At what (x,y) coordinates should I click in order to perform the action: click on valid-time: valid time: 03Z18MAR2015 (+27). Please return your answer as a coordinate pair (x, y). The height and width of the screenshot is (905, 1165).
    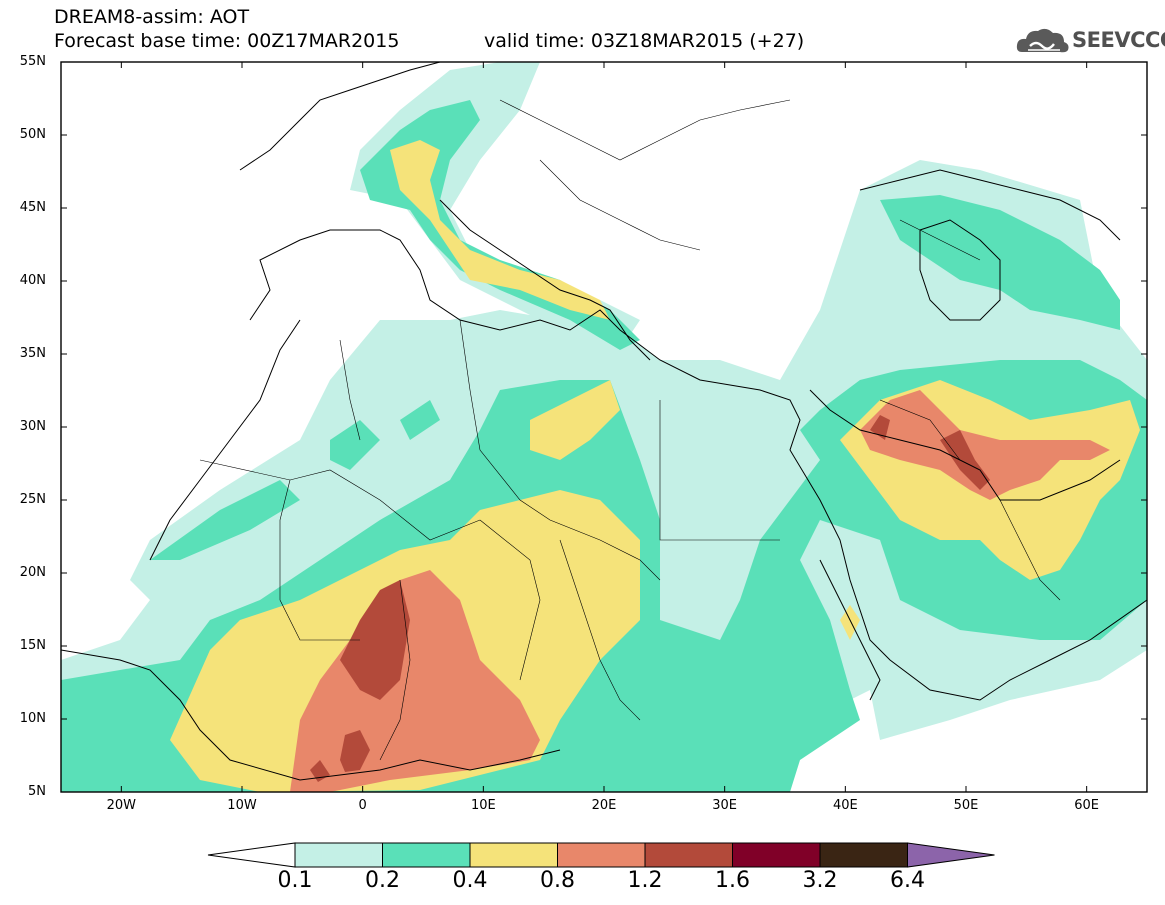
    Looking at the image, I should click on (644, 41).